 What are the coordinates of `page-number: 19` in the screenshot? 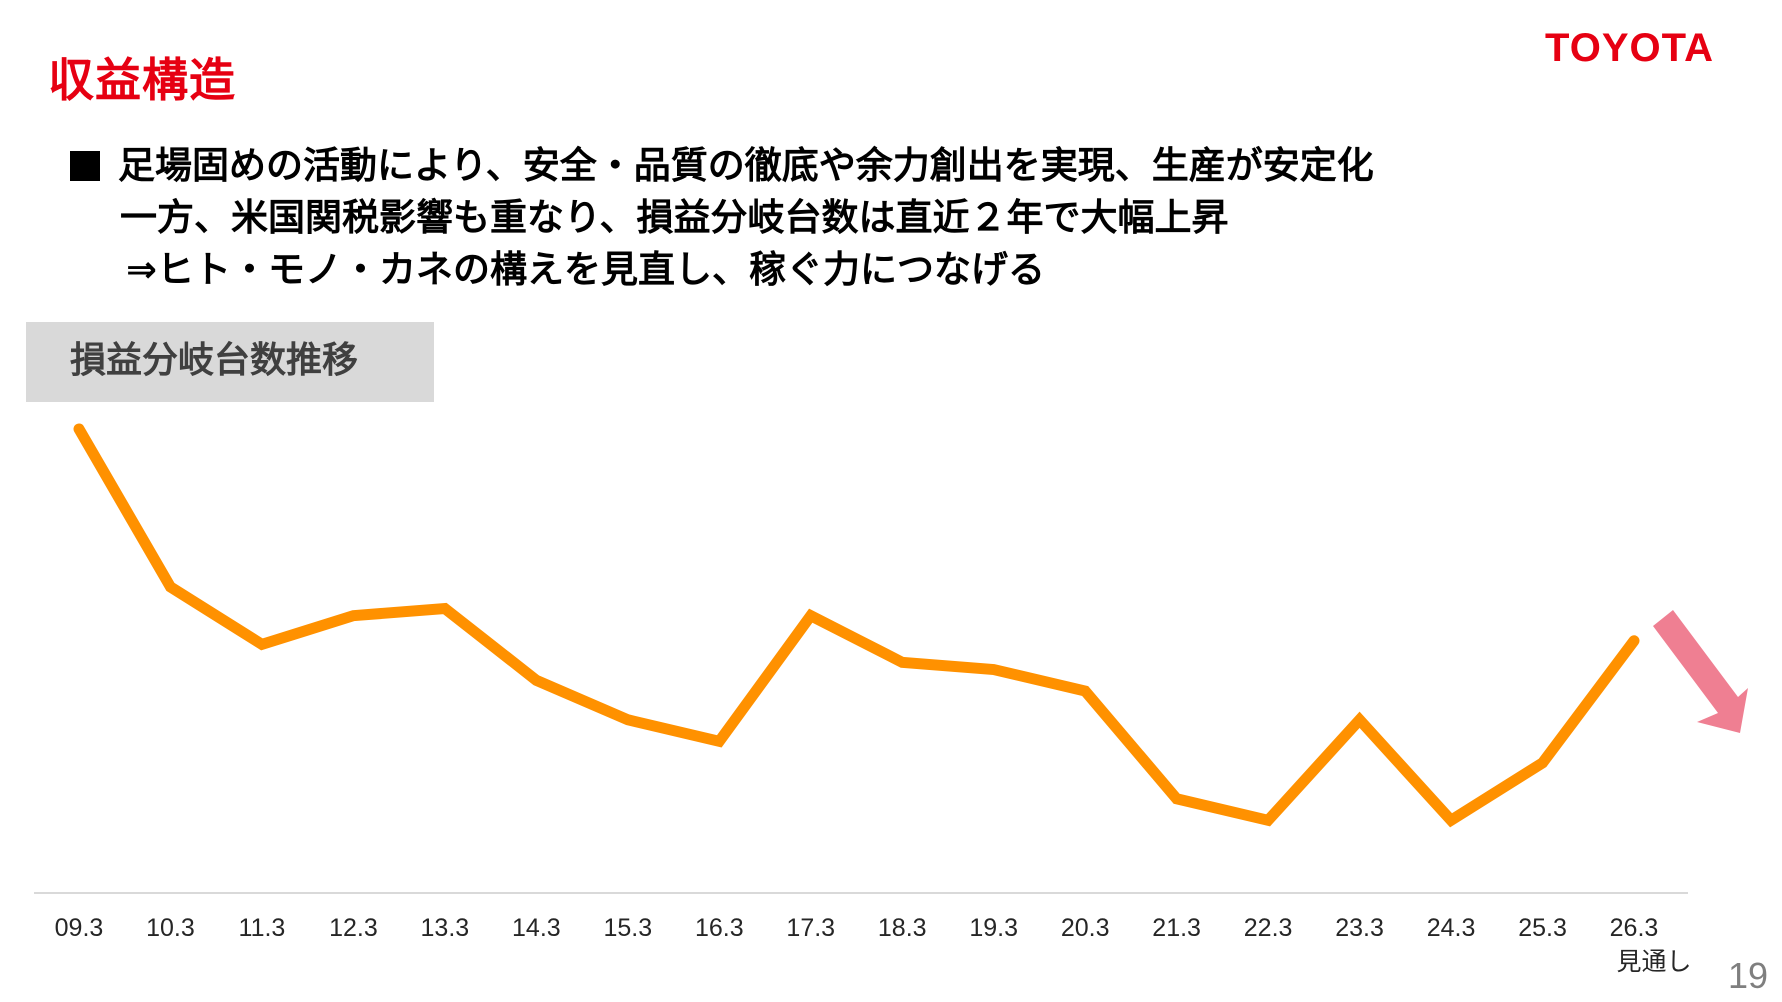 It's located at (1748, 975).